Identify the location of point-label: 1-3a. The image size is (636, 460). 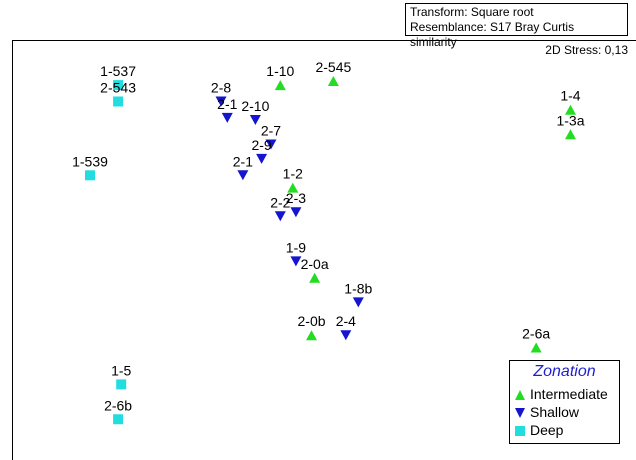
(570, 120).